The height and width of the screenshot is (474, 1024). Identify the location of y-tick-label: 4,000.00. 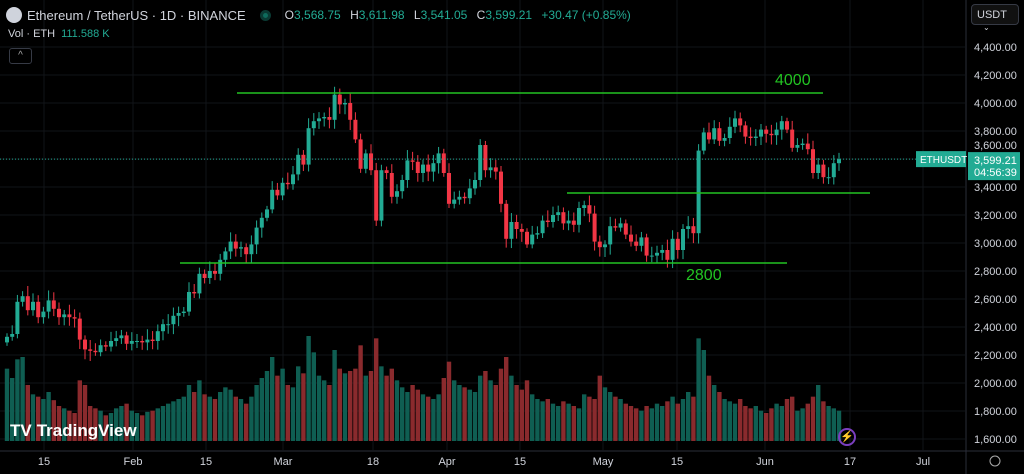
(995, 104).